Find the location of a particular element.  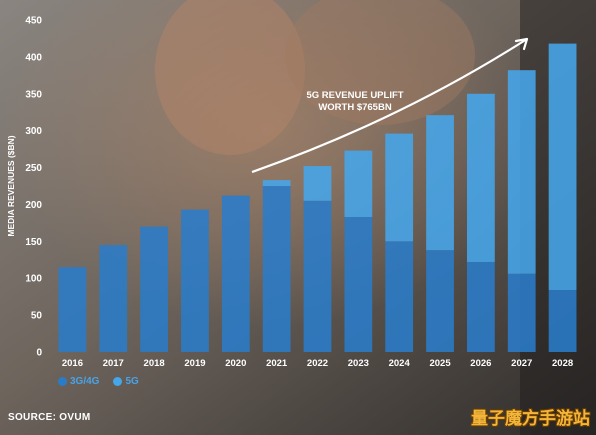

annotation-line-2: WORTH $765BN is located at coordinates (355, 107).